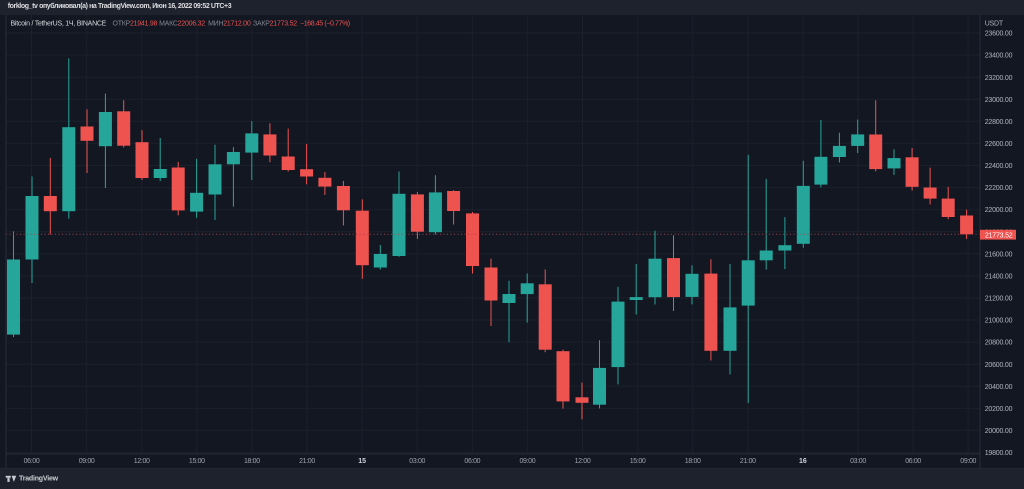 The width and height of the screenshot is (1024, 489). Describe the element at coordinates (325, 24) in the screenshot. I see `svg-text: −168.45 (−0.77%)` at that location.